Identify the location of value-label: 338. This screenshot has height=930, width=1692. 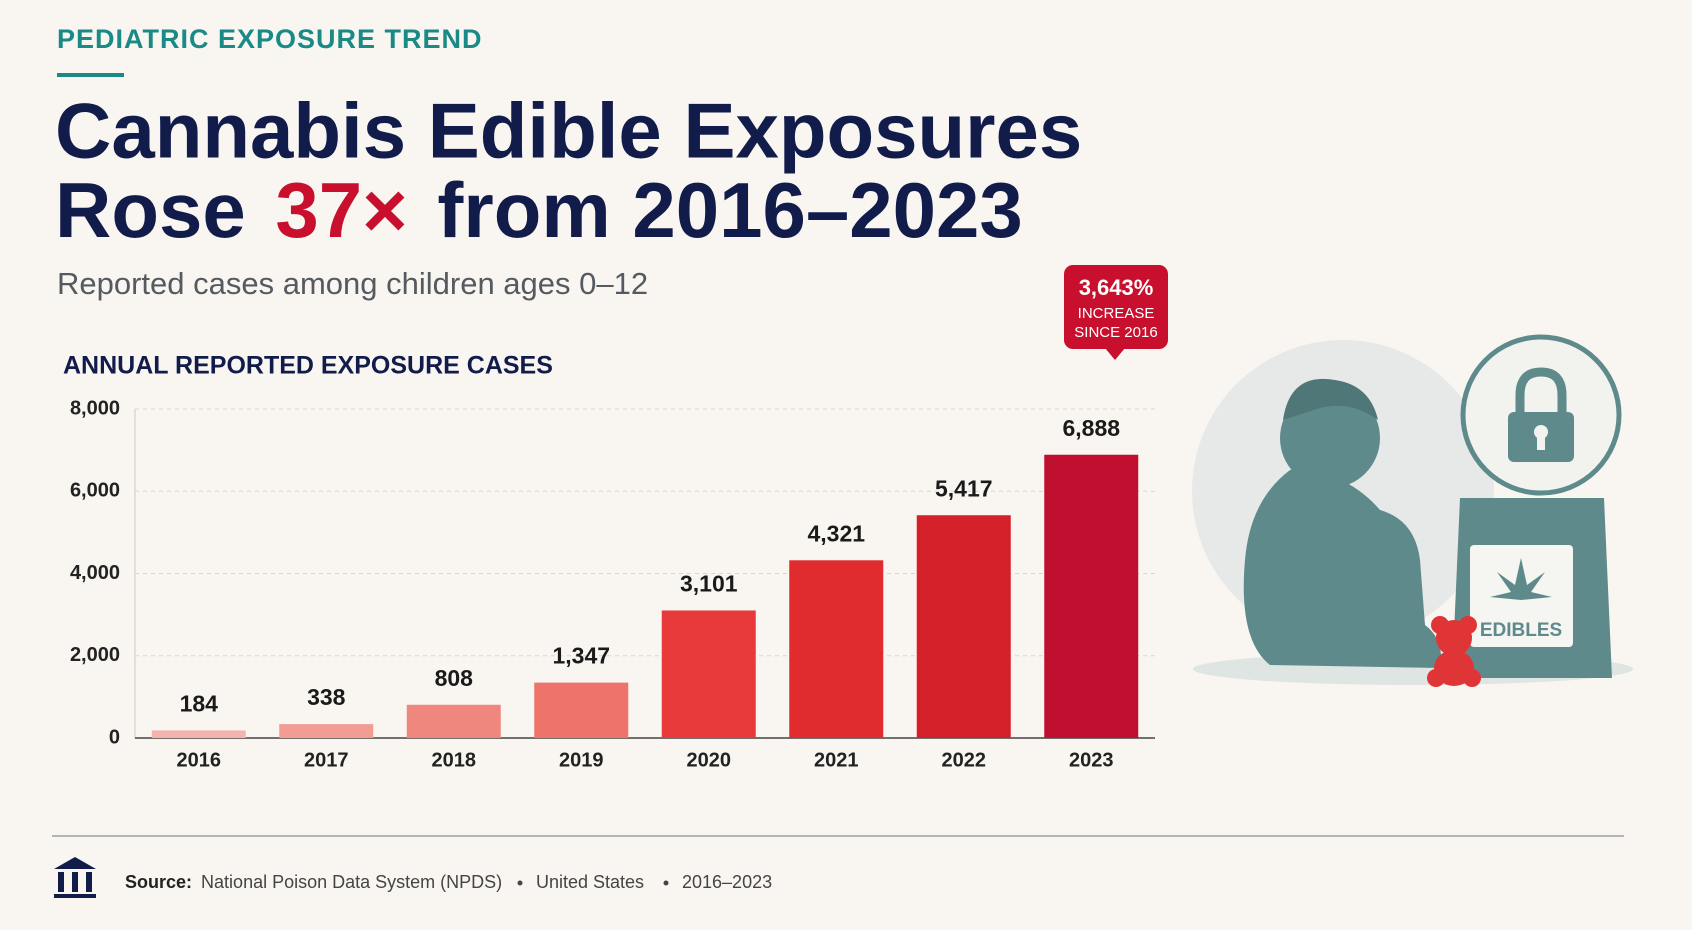
(326, 697).